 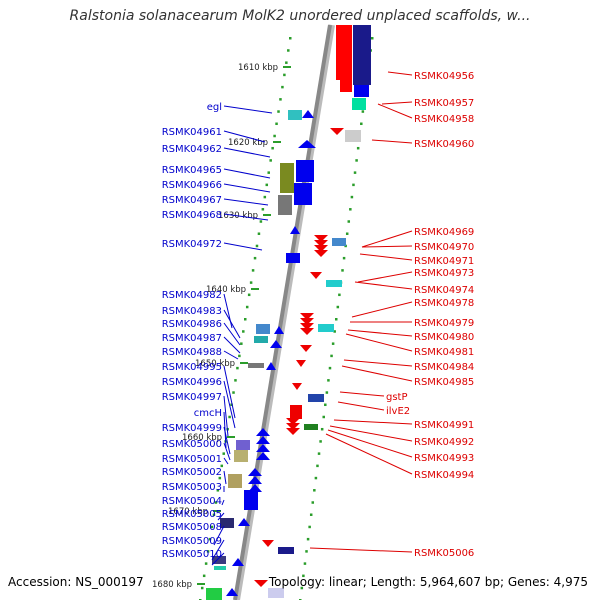 I want to click on gene-label-right: gstP, so click(x=397, y=397).